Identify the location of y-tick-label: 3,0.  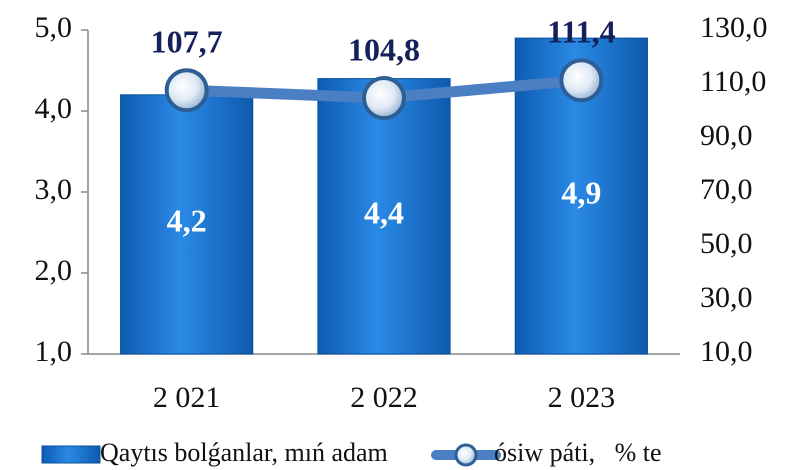
(54, 189).